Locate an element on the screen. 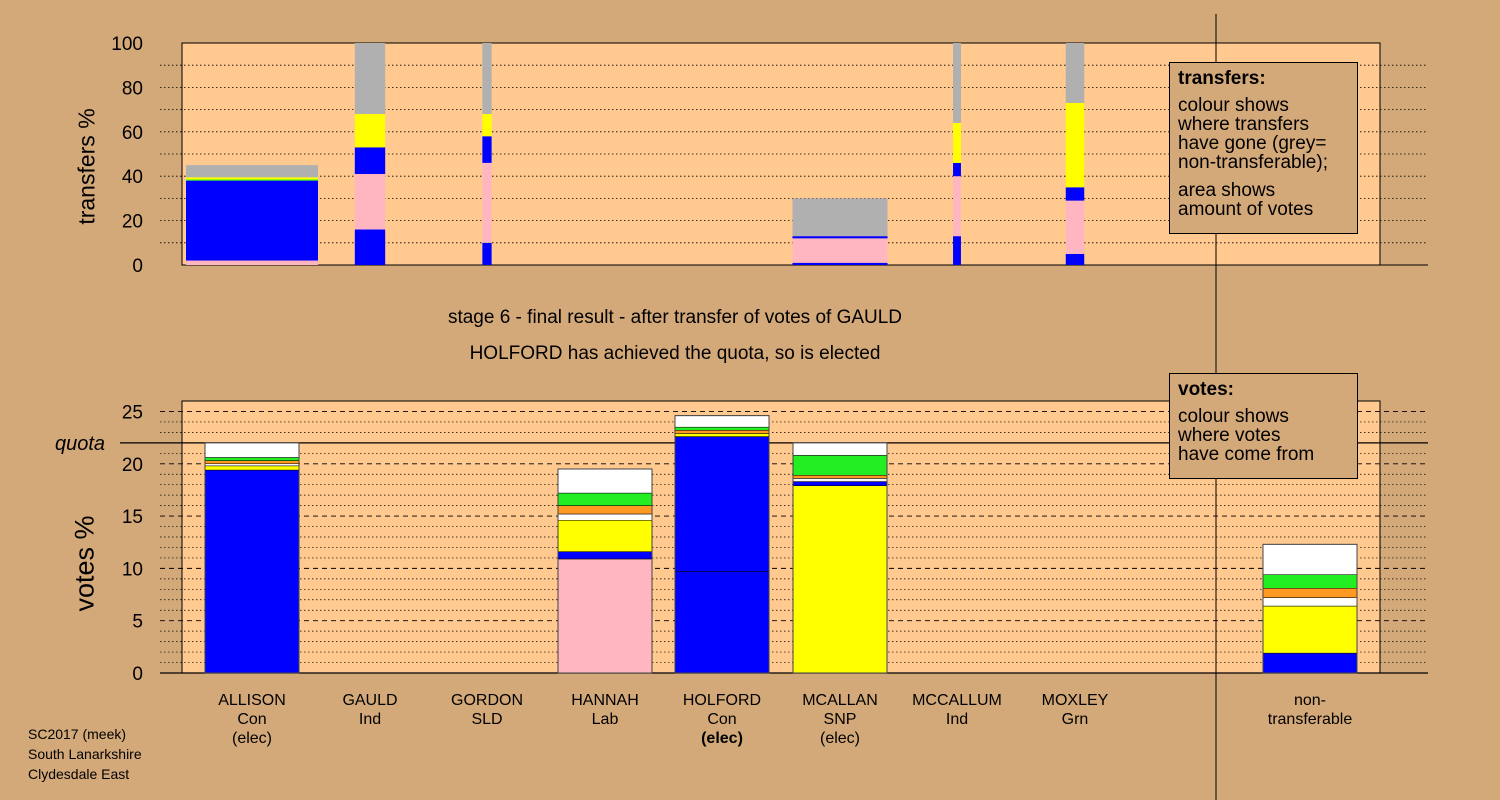  candidate-name: GORDON is located at coordinates (487, 700).